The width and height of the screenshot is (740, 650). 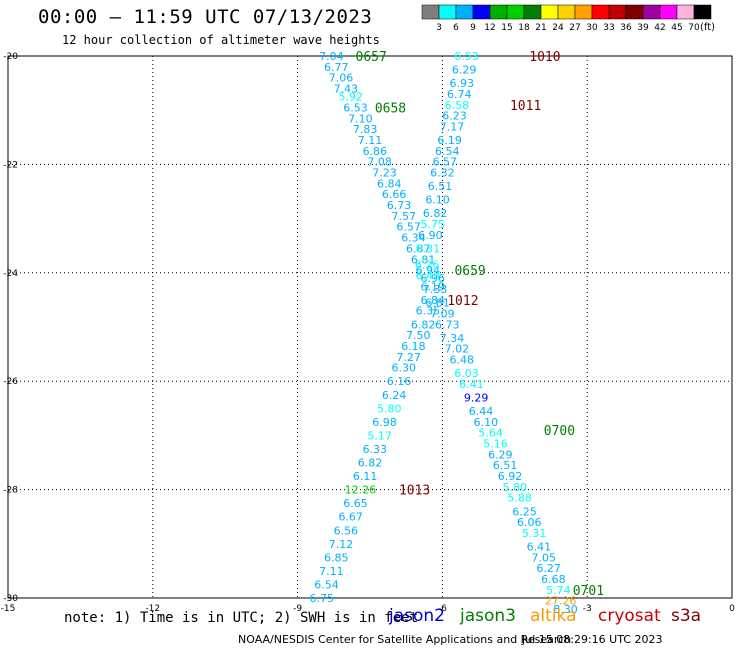 I want to click on wave-height-value: 7.33, so click(x=435, y=289).